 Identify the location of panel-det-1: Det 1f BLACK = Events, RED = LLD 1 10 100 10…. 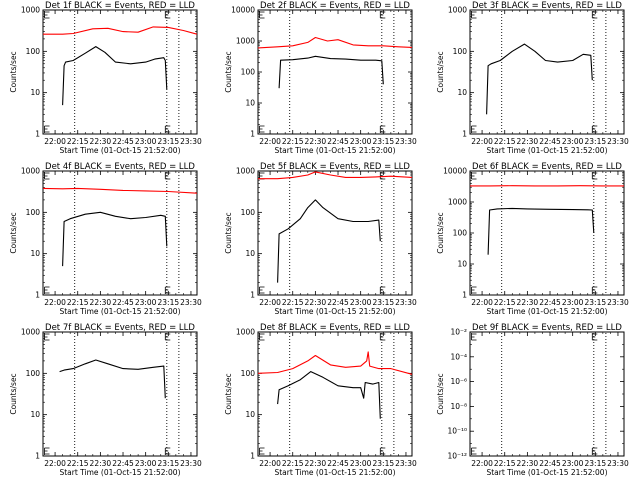
(105, 78).